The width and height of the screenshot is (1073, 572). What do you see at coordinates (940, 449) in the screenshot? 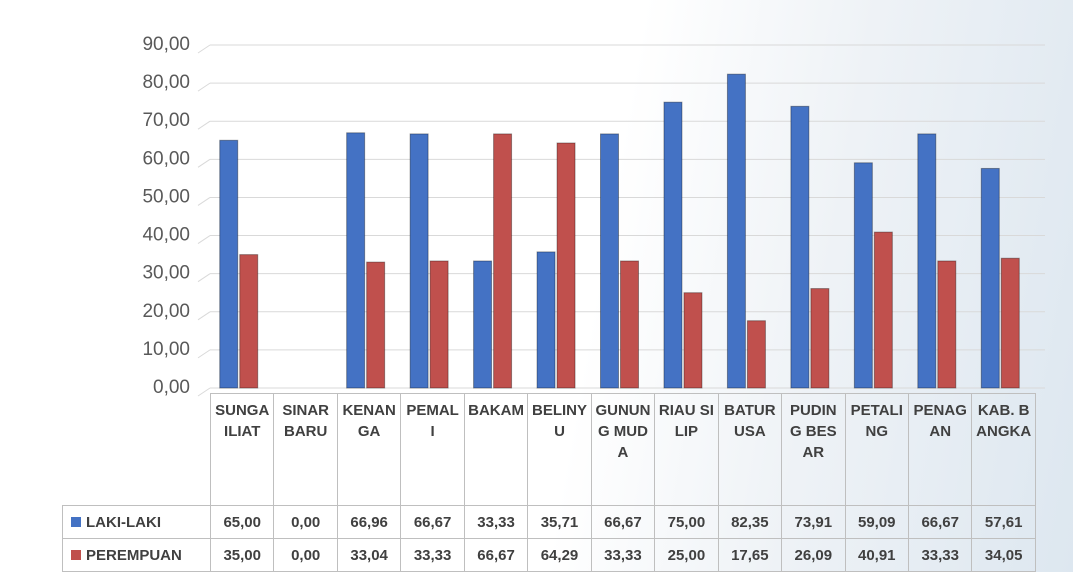
I see `x-tick-label: PENAGAN` at bounding box center [940, 449].